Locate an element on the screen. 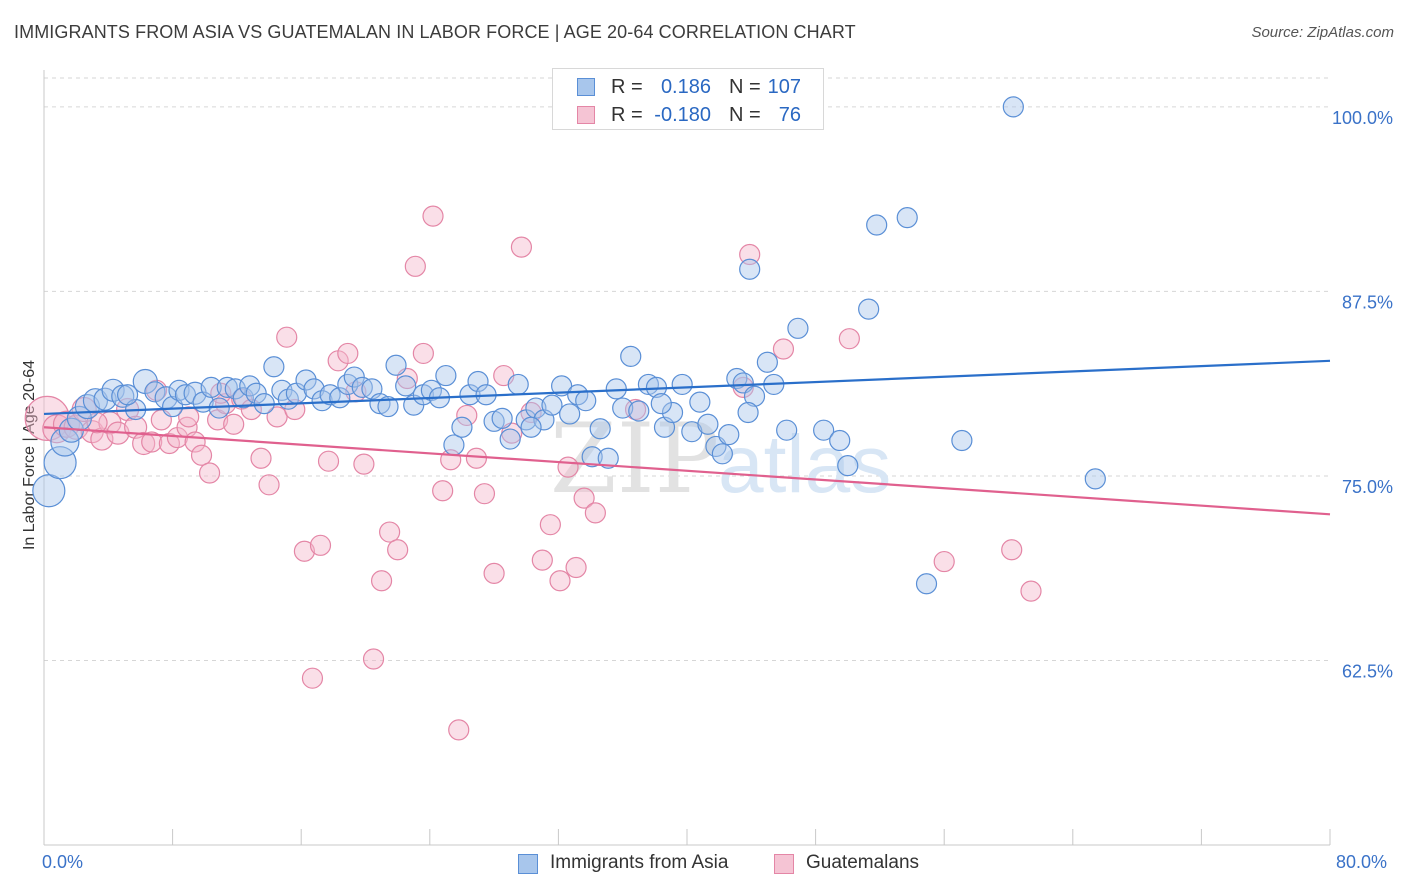 The width and height of the screenshot is (1406, 892). watermark: ZIP atlas is located at coordinates (720, 459).